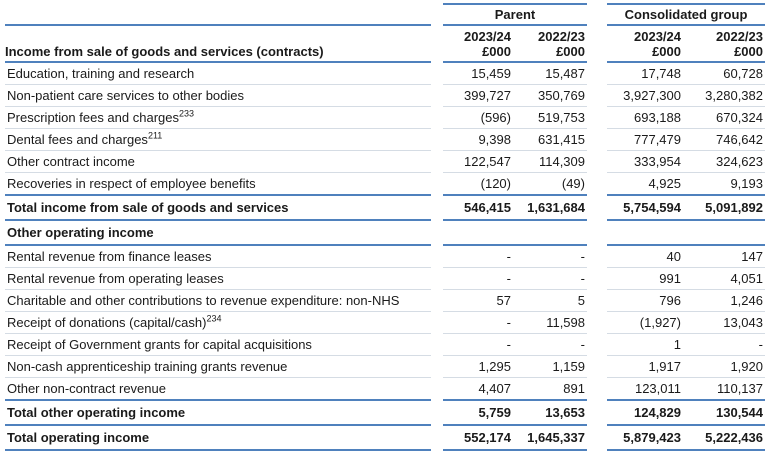 Image resolution: width=768 pixels, height=451 pixels. I want to click on cell-consolidated-2023-24: 124,829, so click(645, 412).